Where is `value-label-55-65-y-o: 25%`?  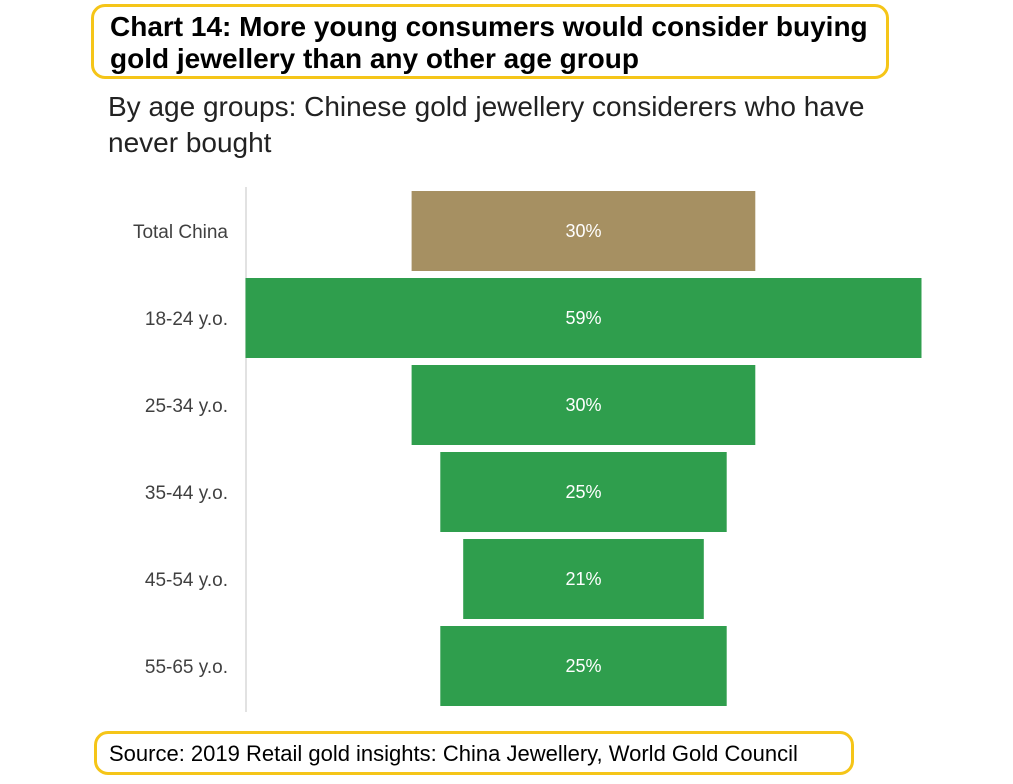 value-label-55-65-y-o: 25% is located at coordinates (583, 666).